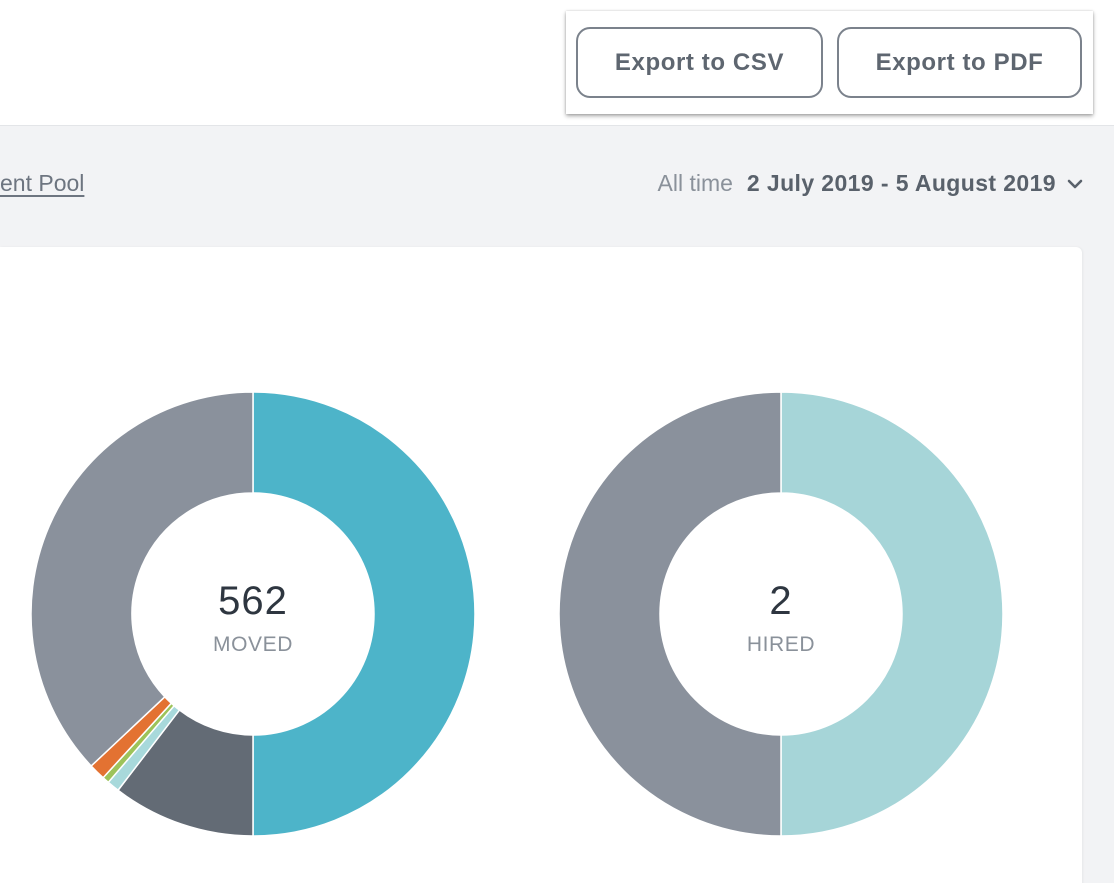  What do you see at coordinates (699, 62) in the screenshot?
I see `export-csv-button: Export to CSV` at bounding box center [699, 62].